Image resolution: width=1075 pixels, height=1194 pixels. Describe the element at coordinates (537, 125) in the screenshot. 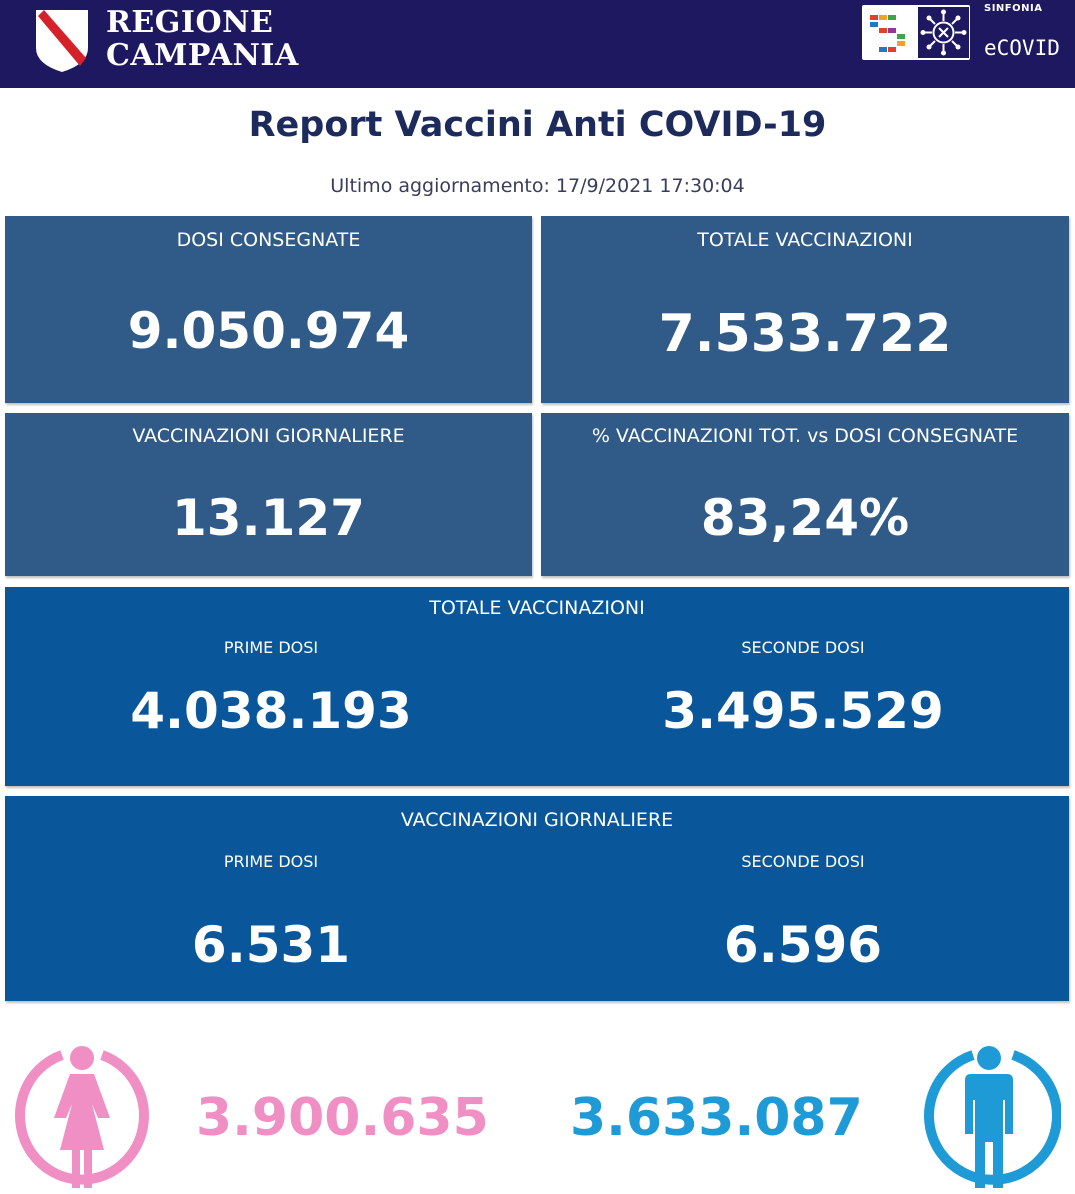

I see `page-title: Report Vaccini Anti COVID-19` at that location.